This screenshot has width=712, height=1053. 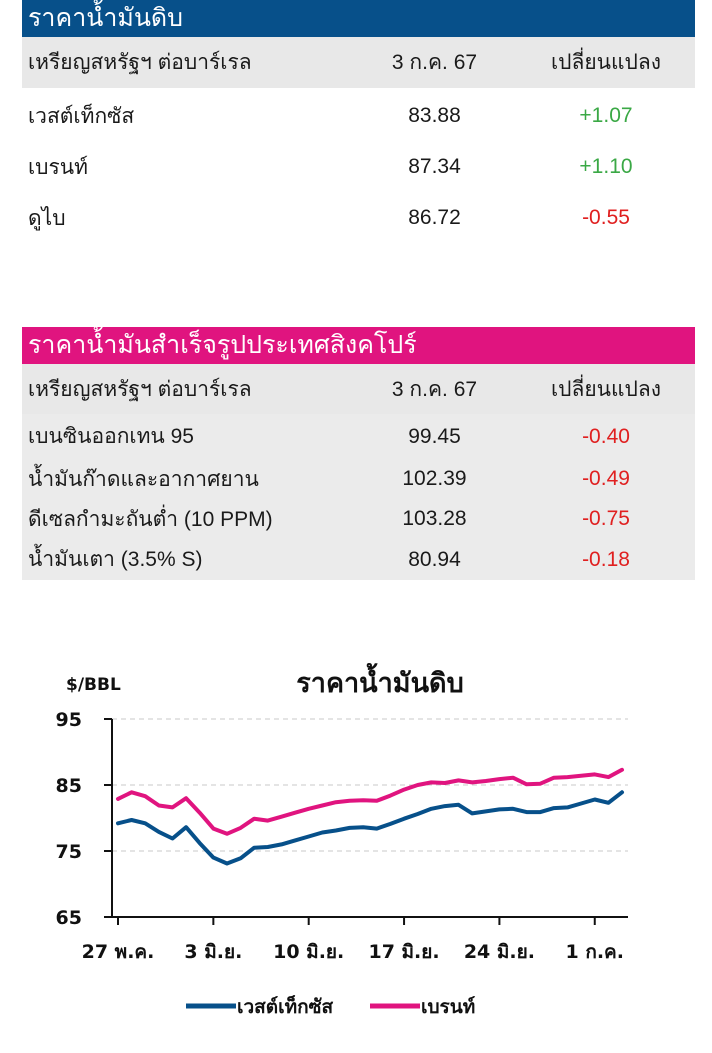 What do you see at coordinates (213, 952) in the screenshot?
I see `x-tick-label: 3 มิ.ย.` at bounding box center [213, 952].